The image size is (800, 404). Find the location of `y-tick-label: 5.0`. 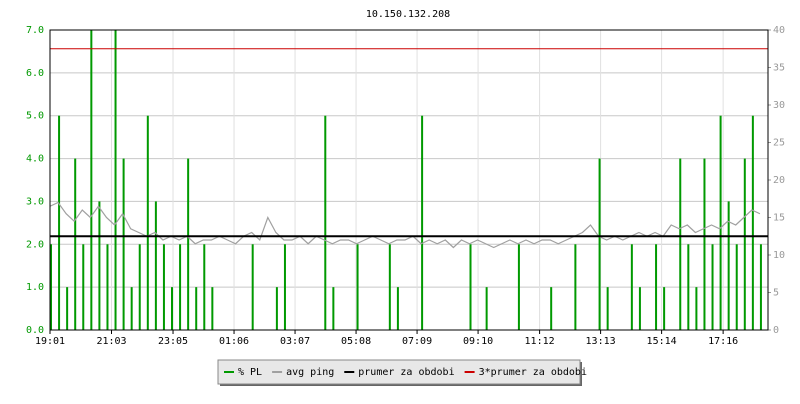

y-tick-label: 5.0 is located at coordinates (35, 116).